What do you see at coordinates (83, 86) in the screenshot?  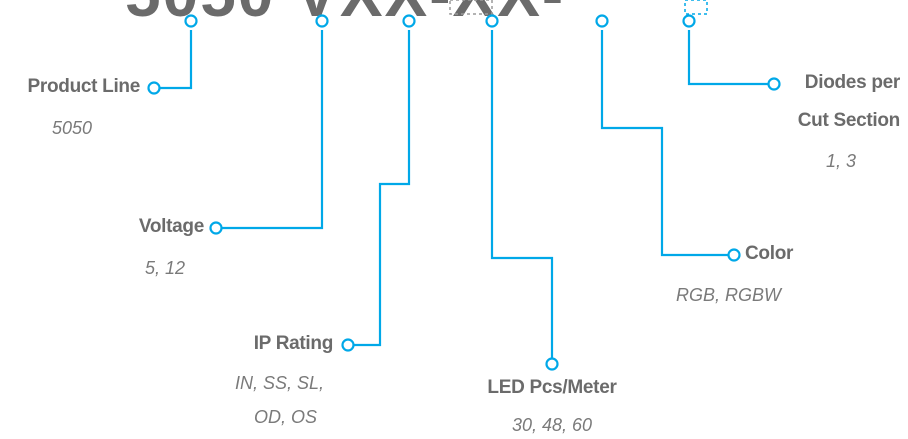 I see `product-line-label: Product Line` at bounding box center [83, 86].